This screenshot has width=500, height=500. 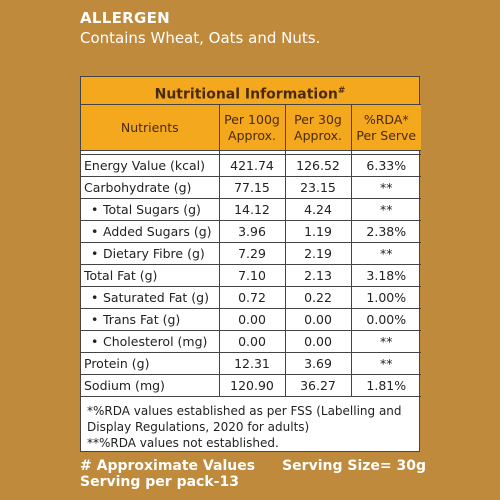 I want to click on value-per100: 120.90, so click(x=252, y=385).